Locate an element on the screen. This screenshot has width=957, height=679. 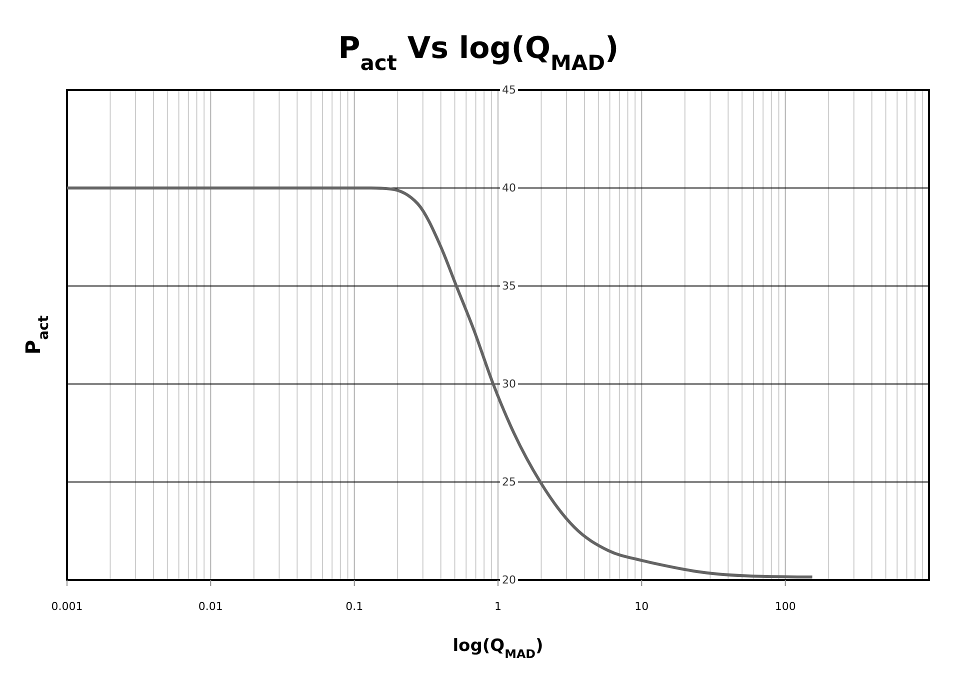
x-tick-label: 100 is located at coordinates (785, 606).